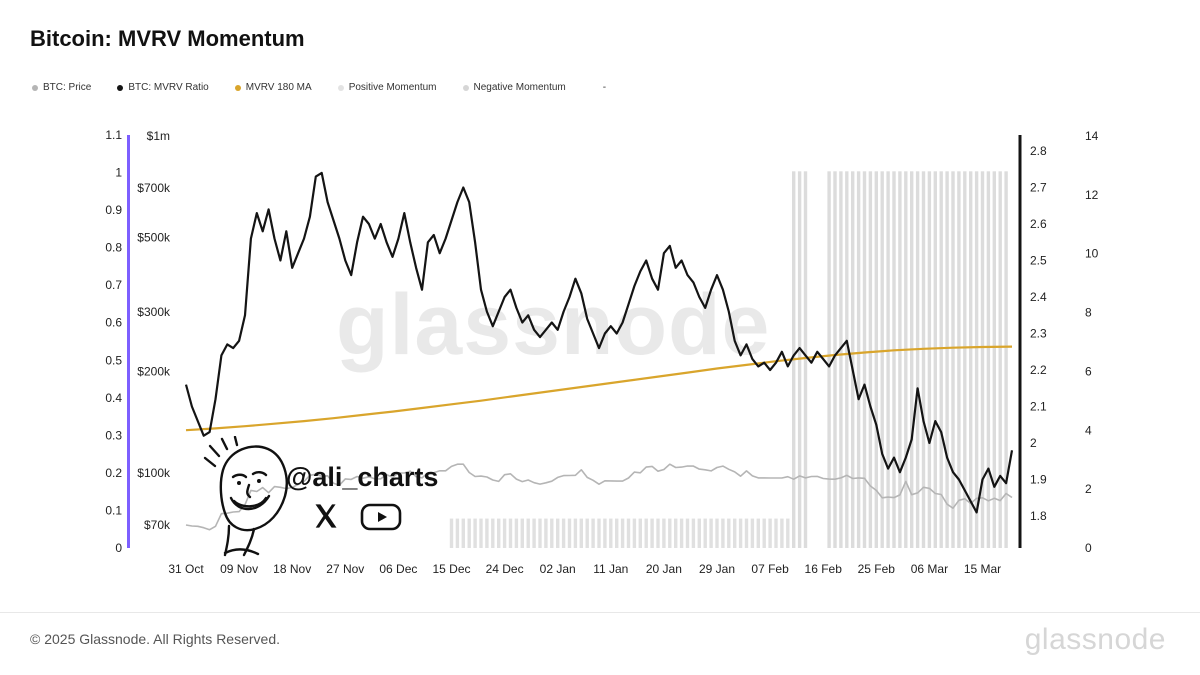 The image size is (1200, 675). What do you see at coordinates (1038, 334) in the screenshot?
I see `axis-tick-label: 2.3` at bounding box center [1038, 334].